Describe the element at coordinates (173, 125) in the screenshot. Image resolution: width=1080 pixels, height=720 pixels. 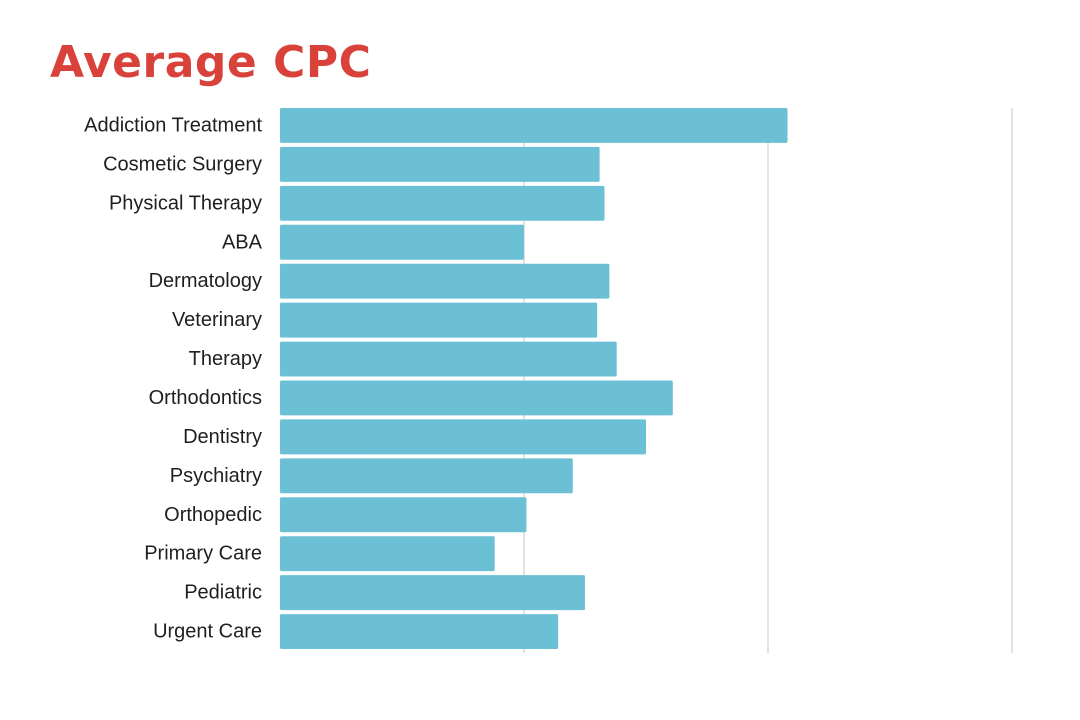
I see `category-label-0: Addiction Treatment` at that location.